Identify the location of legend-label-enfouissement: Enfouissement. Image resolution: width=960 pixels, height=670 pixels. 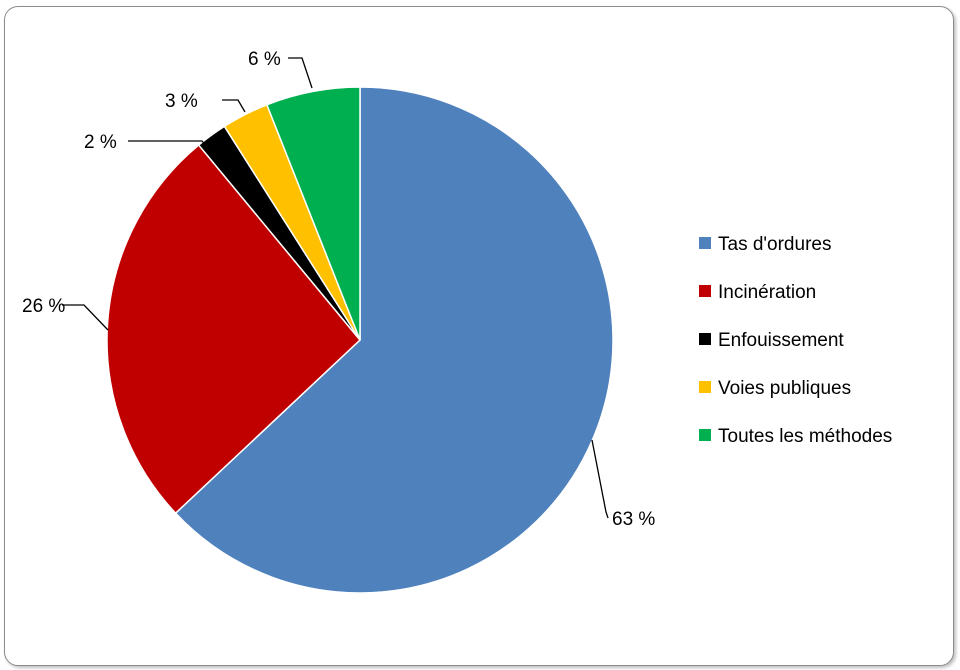
(781, 340).